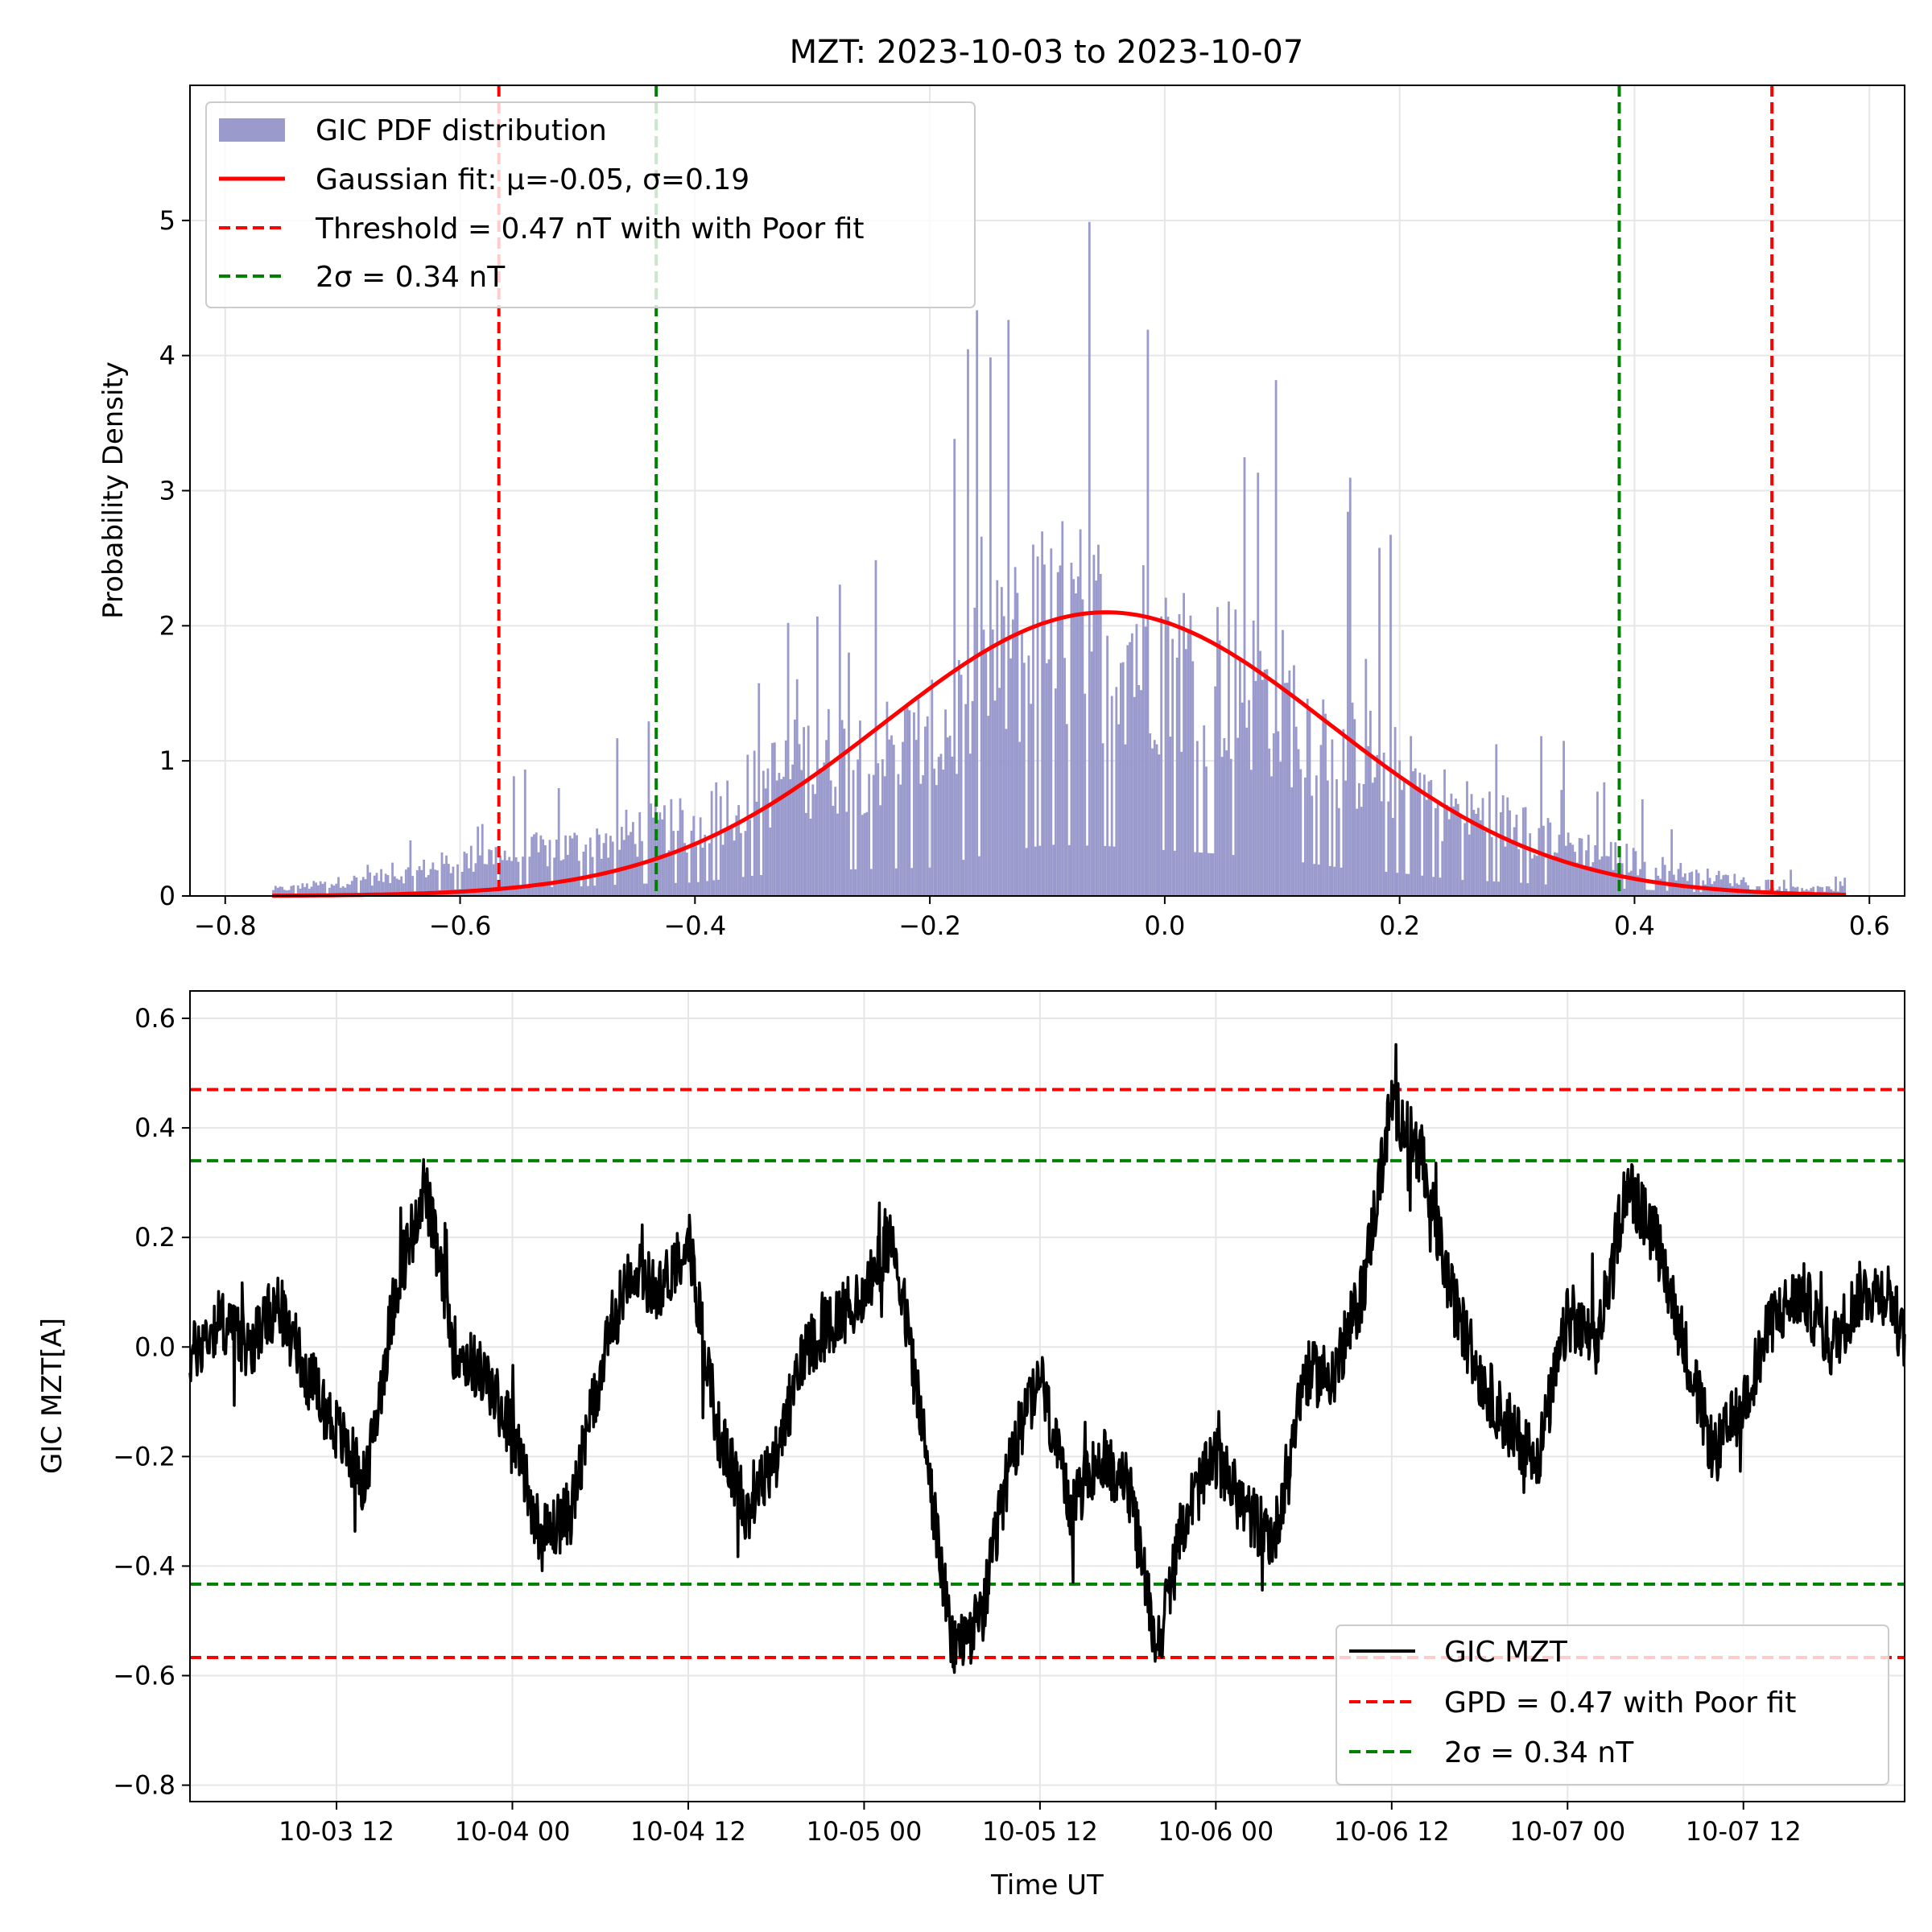  I want to click on pdf-y-tick-label: 5, so click(167, 221).